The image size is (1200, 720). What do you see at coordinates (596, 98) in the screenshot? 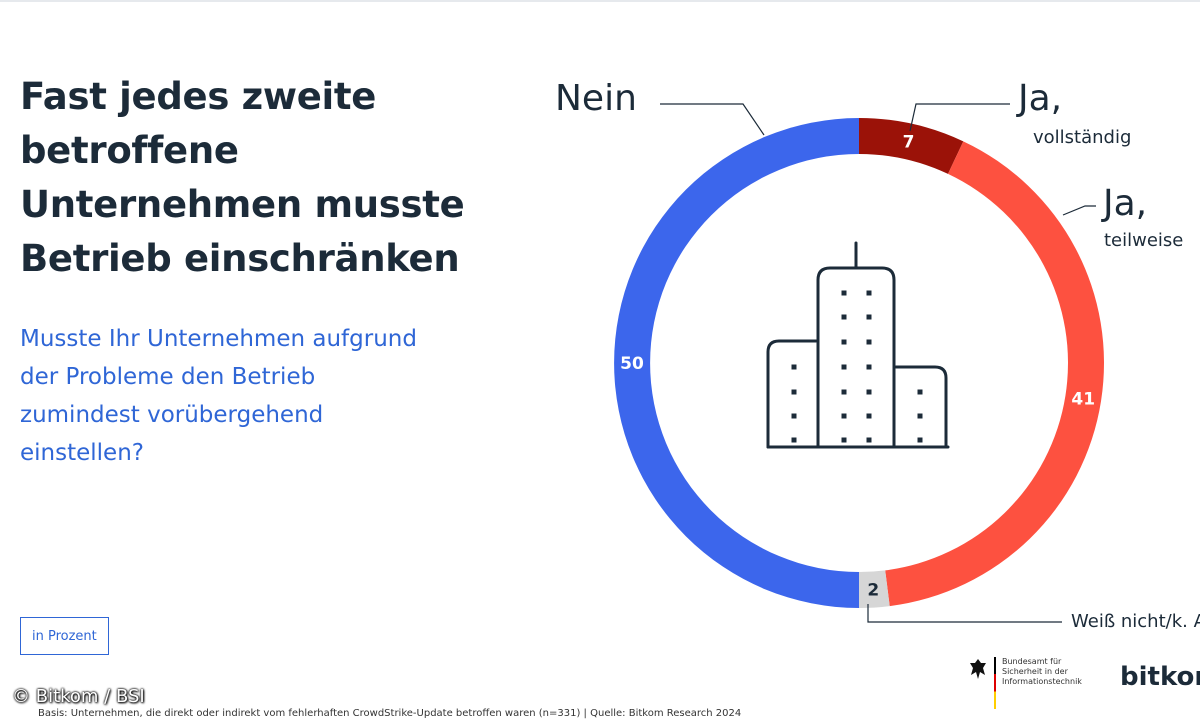
I see `label-nein: Nein` at bounding box center [596, 98].